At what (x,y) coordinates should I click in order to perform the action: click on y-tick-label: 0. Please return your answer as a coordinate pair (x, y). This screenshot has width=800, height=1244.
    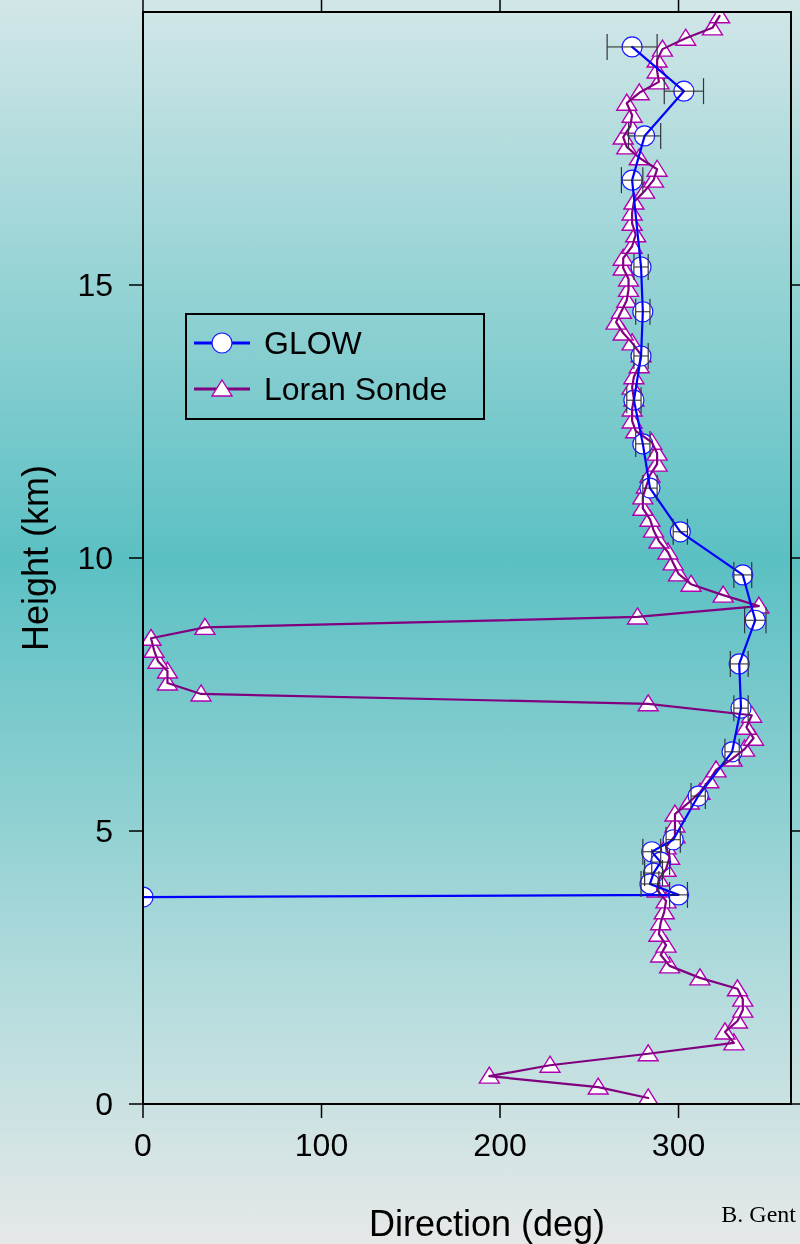
    Looking at the image, I should click on (104, 1104).